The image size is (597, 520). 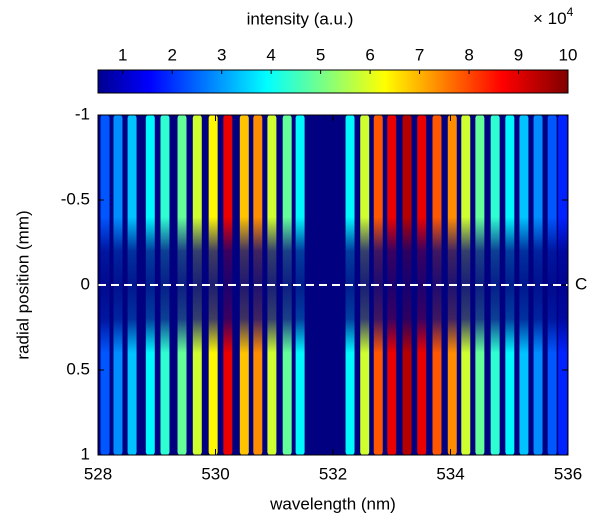 What do you see at coordinates (550, 18) in the screenshot?
I see `multiplier-base: × 10` at bounding box center [550, 18].